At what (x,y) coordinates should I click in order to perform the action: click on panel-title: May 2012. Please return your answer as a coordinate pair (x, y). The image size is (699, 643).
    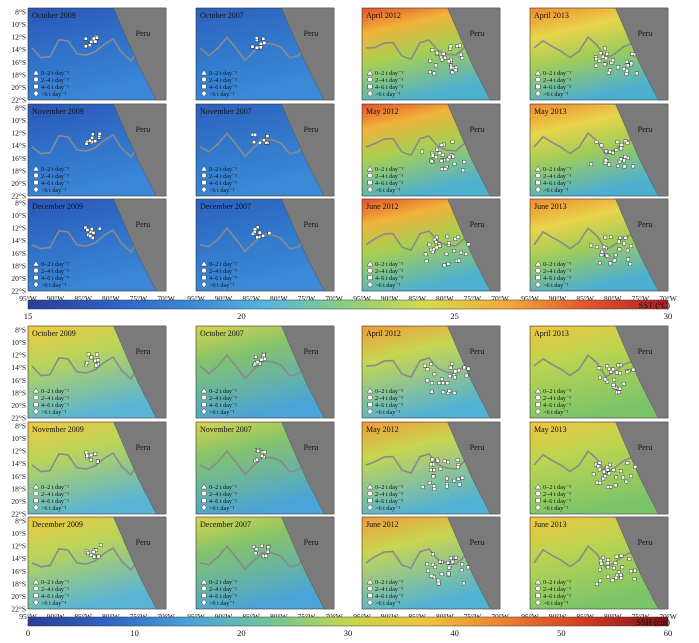
    Looking at the image, I should click on (382, 429).